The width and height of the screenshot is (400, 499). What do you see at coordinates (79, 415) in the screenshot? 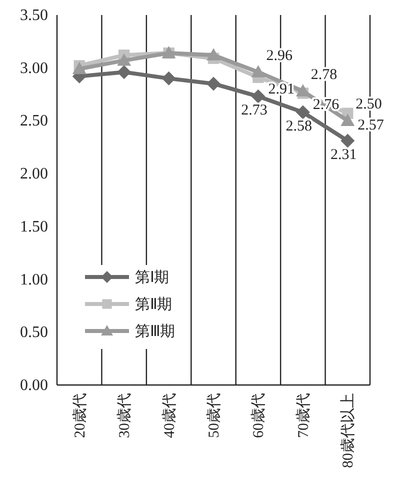
I see `x-tick-label: 20歳代` at bounding box center [79, 415].